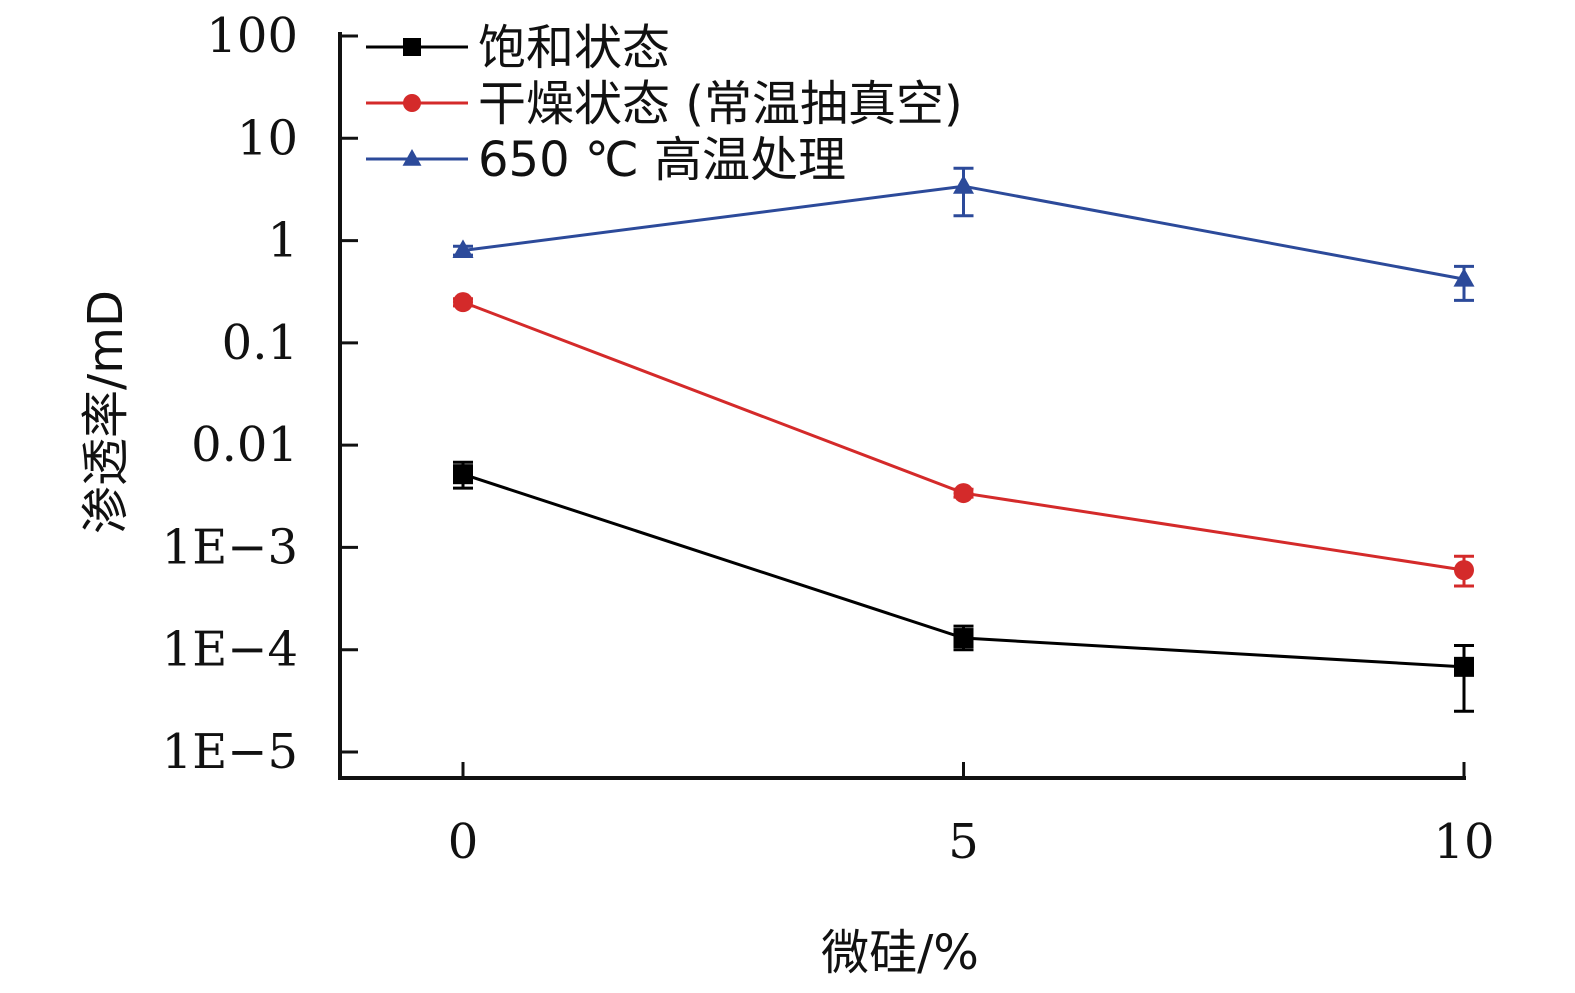  I want to click on error-bar, so click(1464, 678).